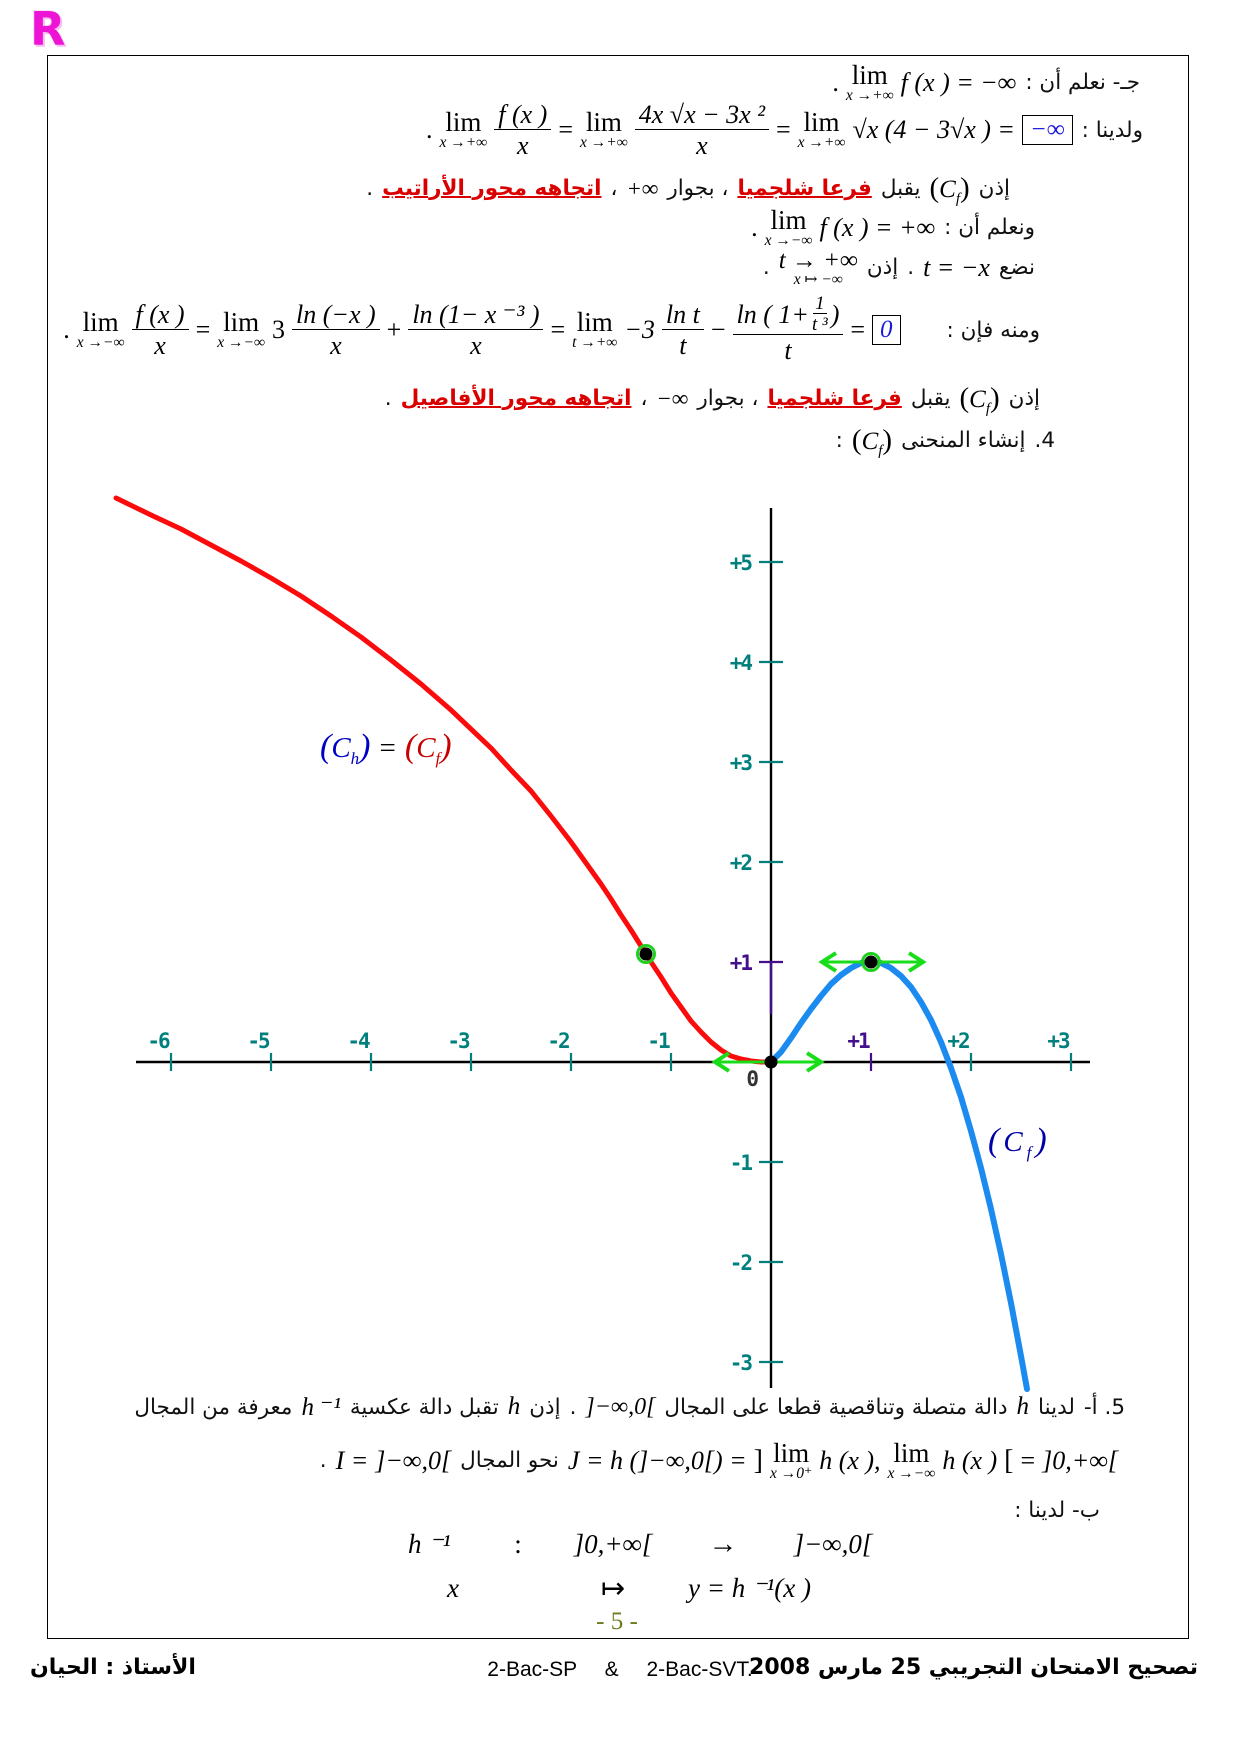 The width and height of the screenshot is (1240, 1754). I want to click on codomain-interval: ]−∞,0[, so click(833, 1544).